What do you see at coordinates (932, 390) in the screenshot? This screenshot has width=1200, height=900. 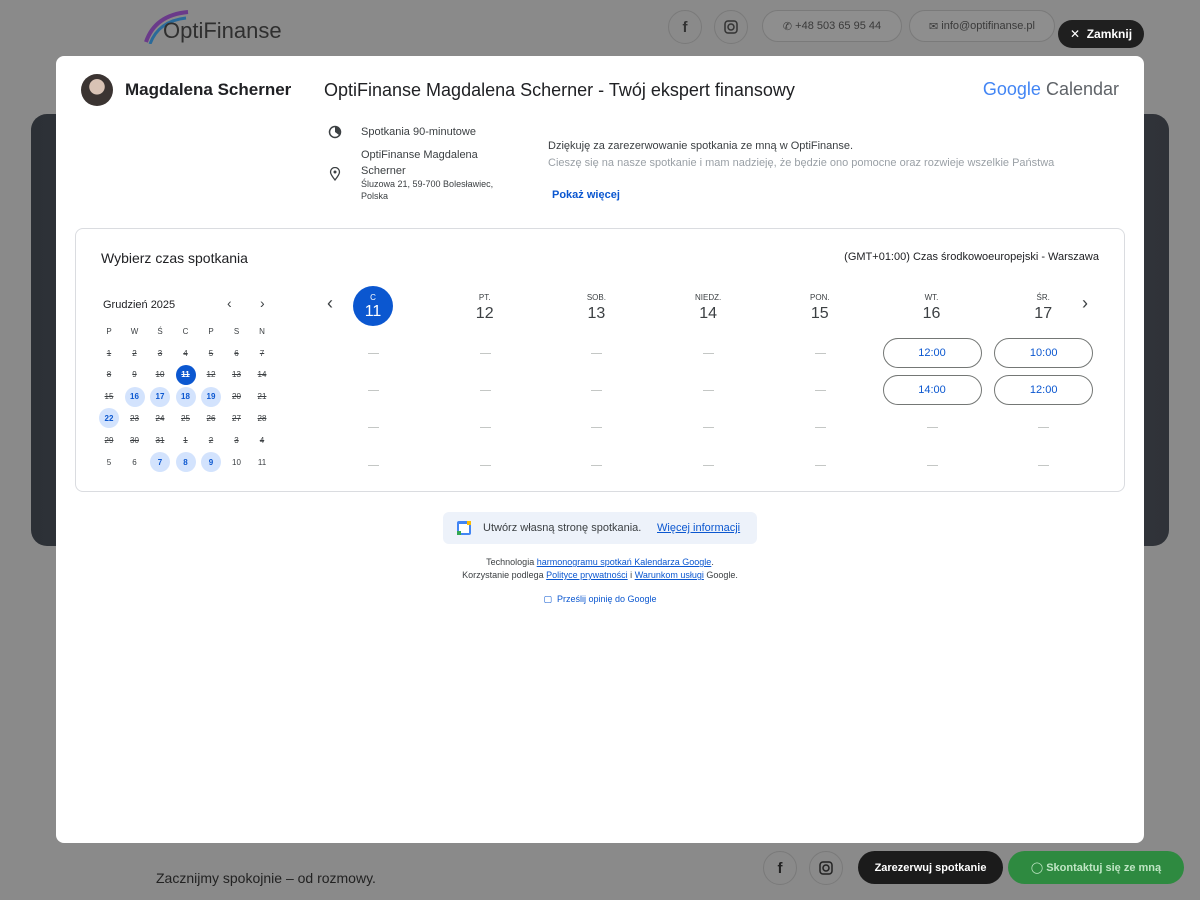 I see `time-slot: 14:00` at bounding box center [932, 390].